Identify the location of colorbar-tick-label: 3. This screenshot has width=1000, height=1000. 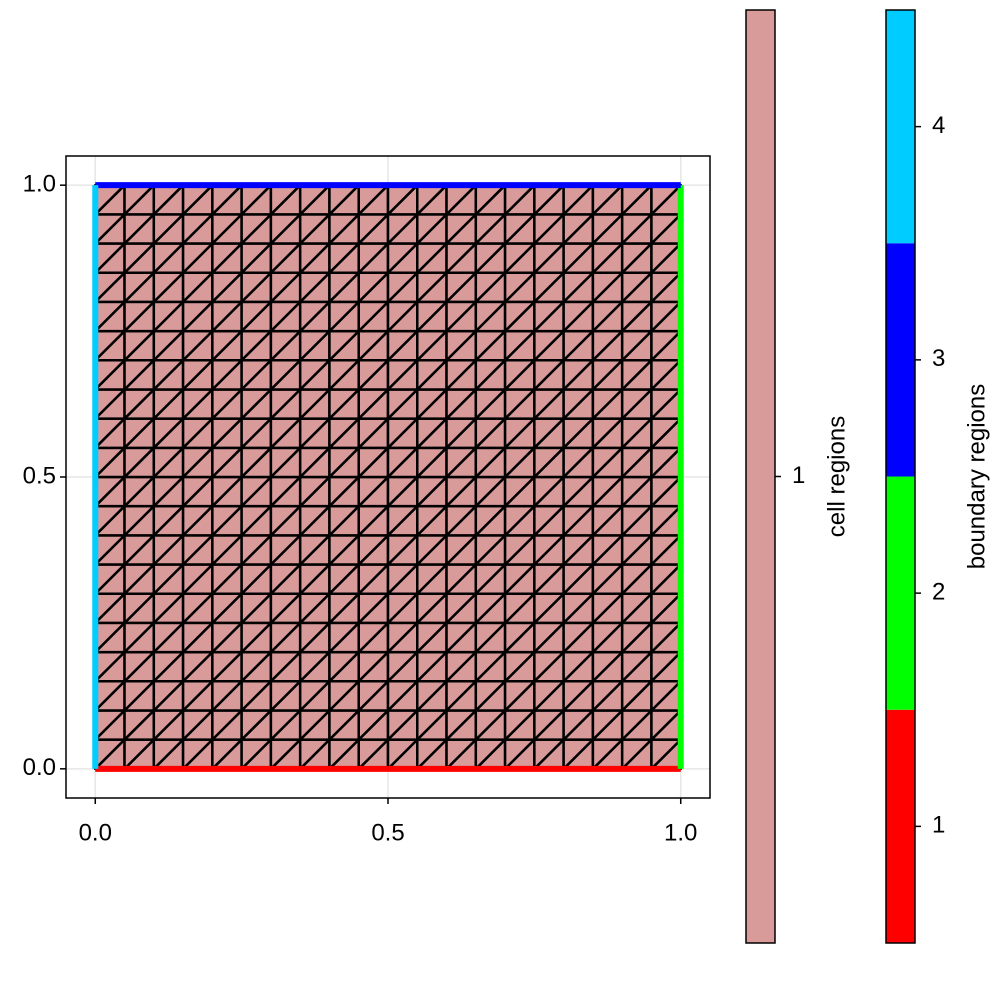
(938, 358).